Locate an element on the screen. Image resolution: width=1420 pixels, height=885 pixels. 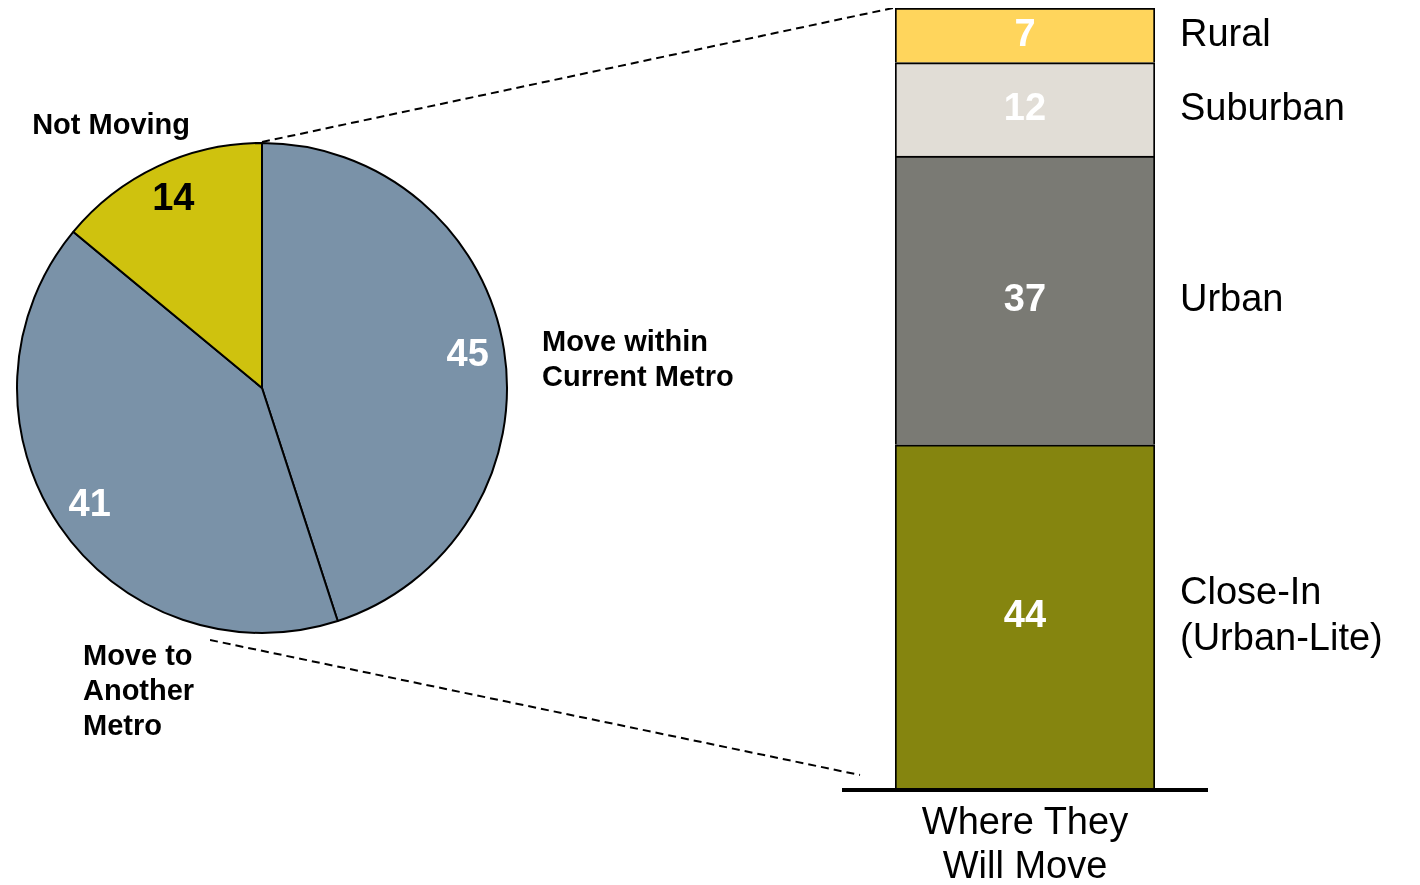
data-label: 45 is located at coordinates (467, 352).